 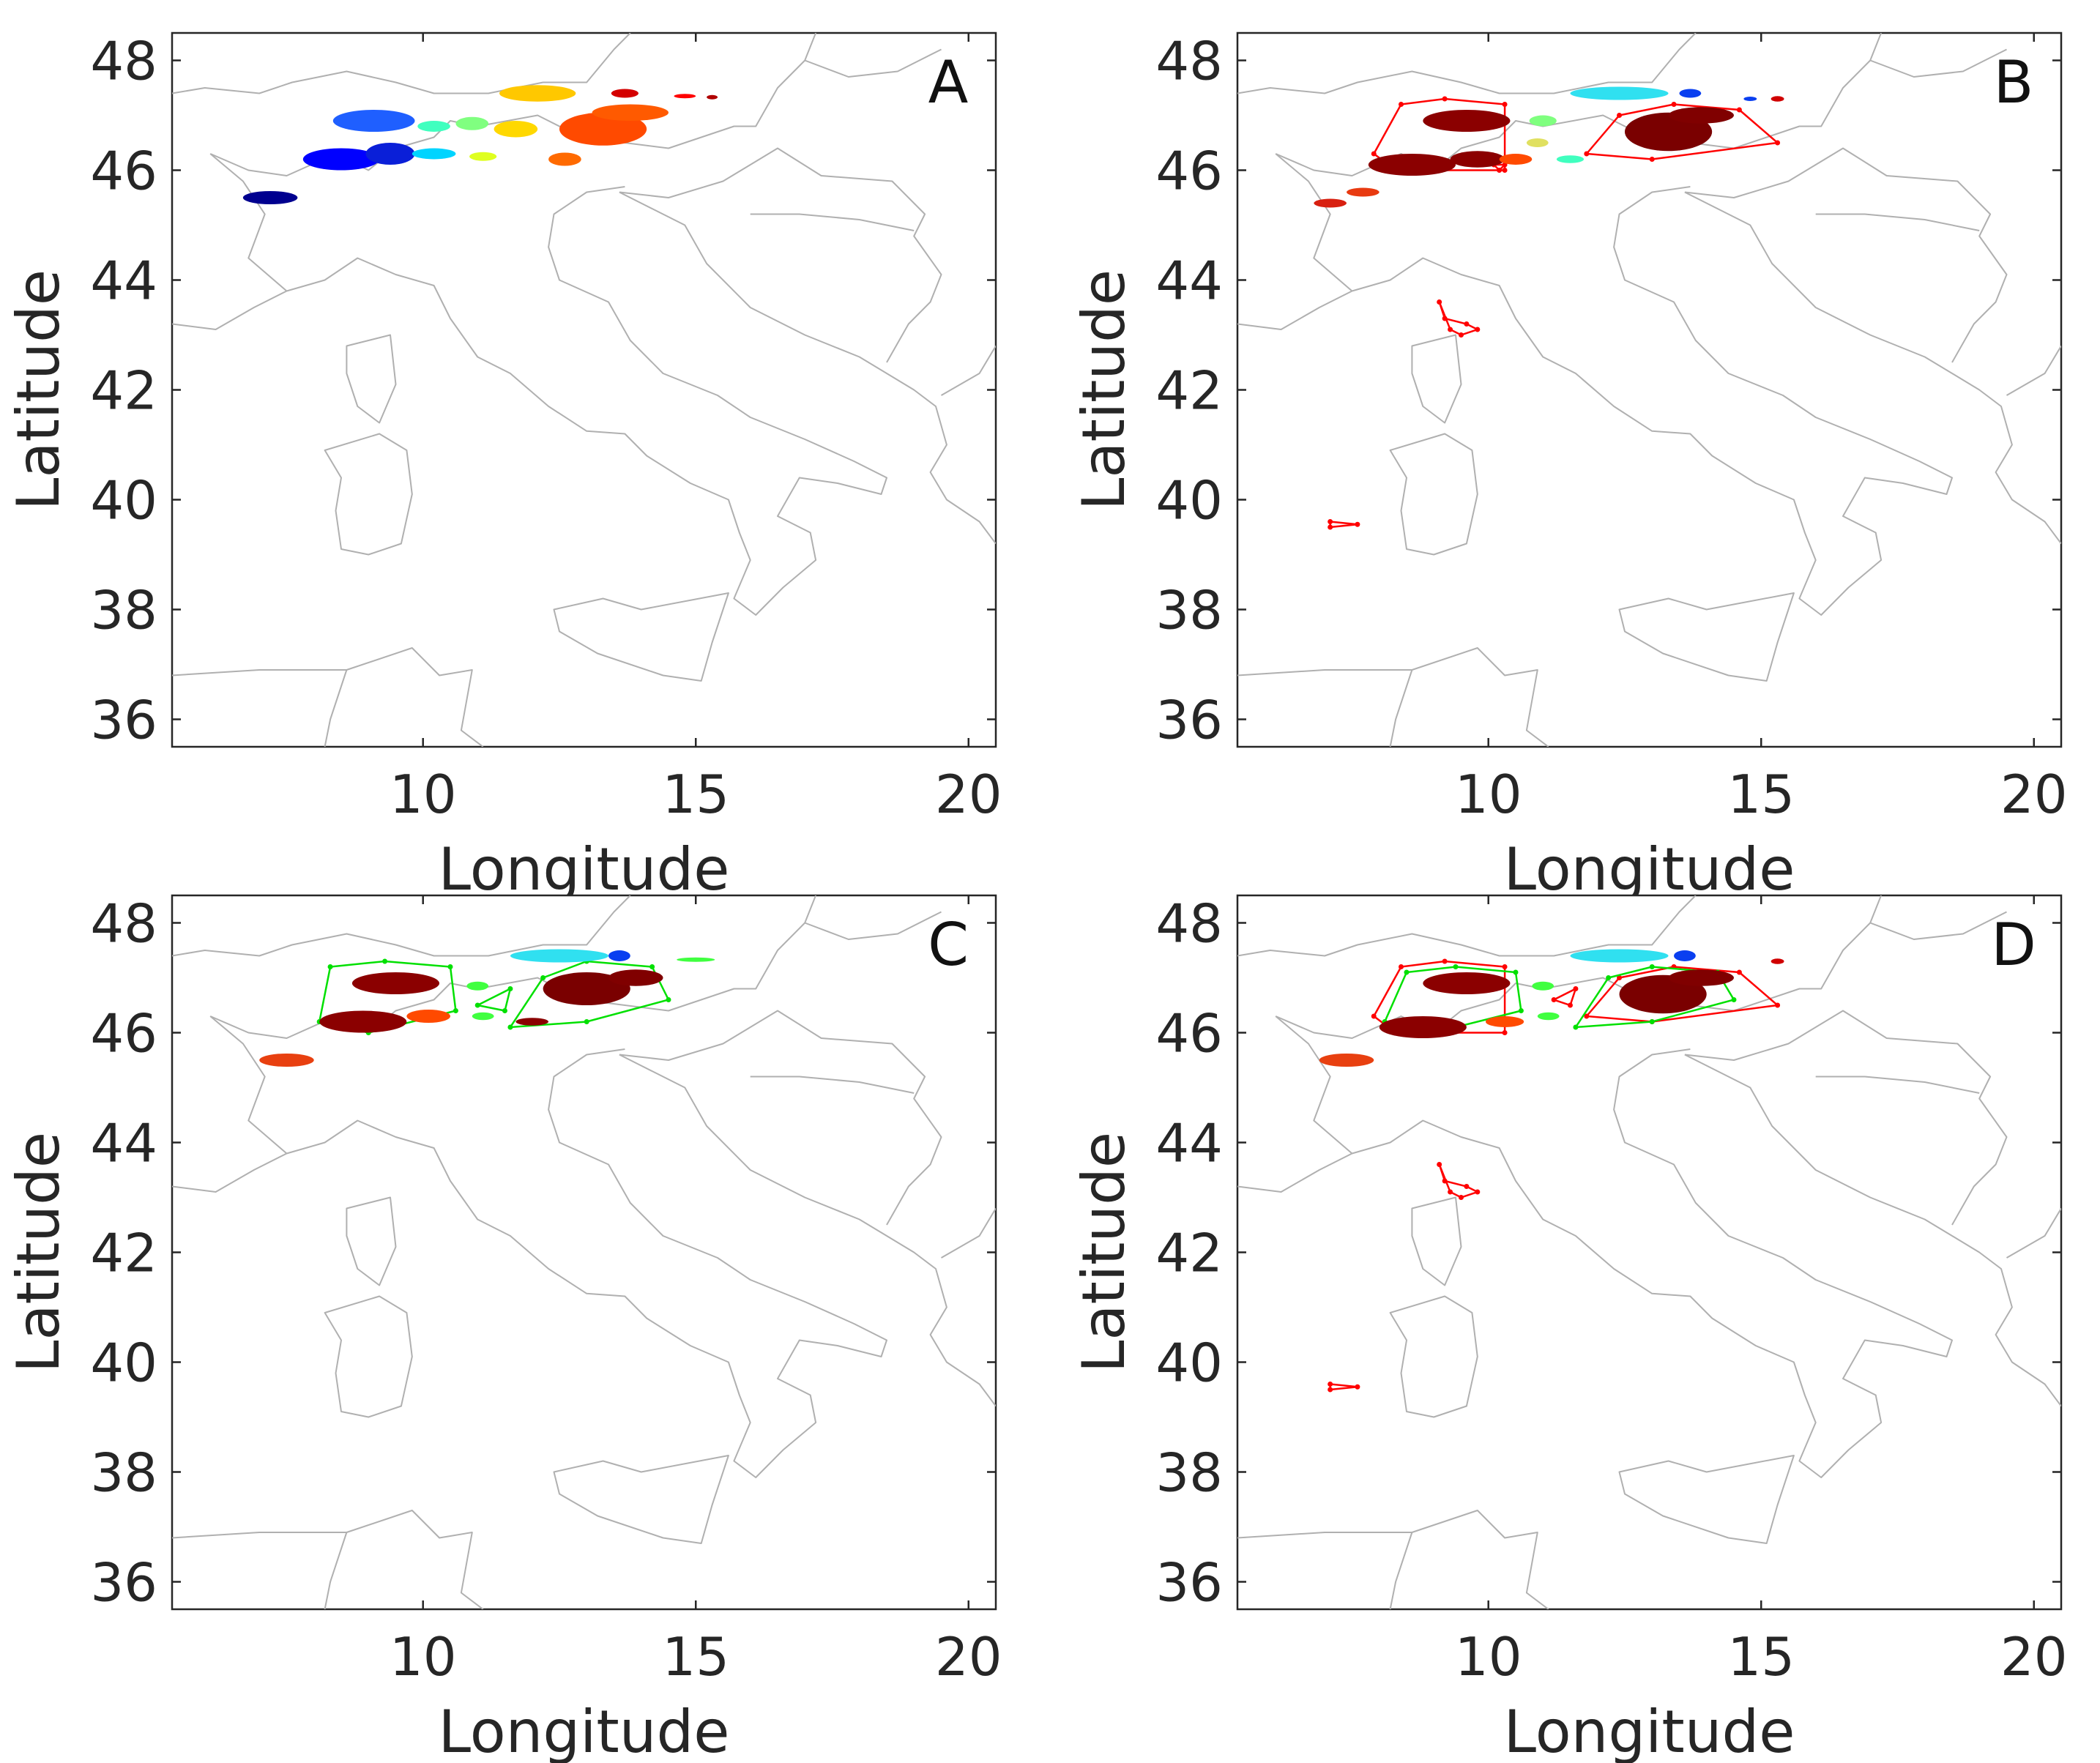 I want to click on x-tick-label: 20, so click(x=968, y=794).